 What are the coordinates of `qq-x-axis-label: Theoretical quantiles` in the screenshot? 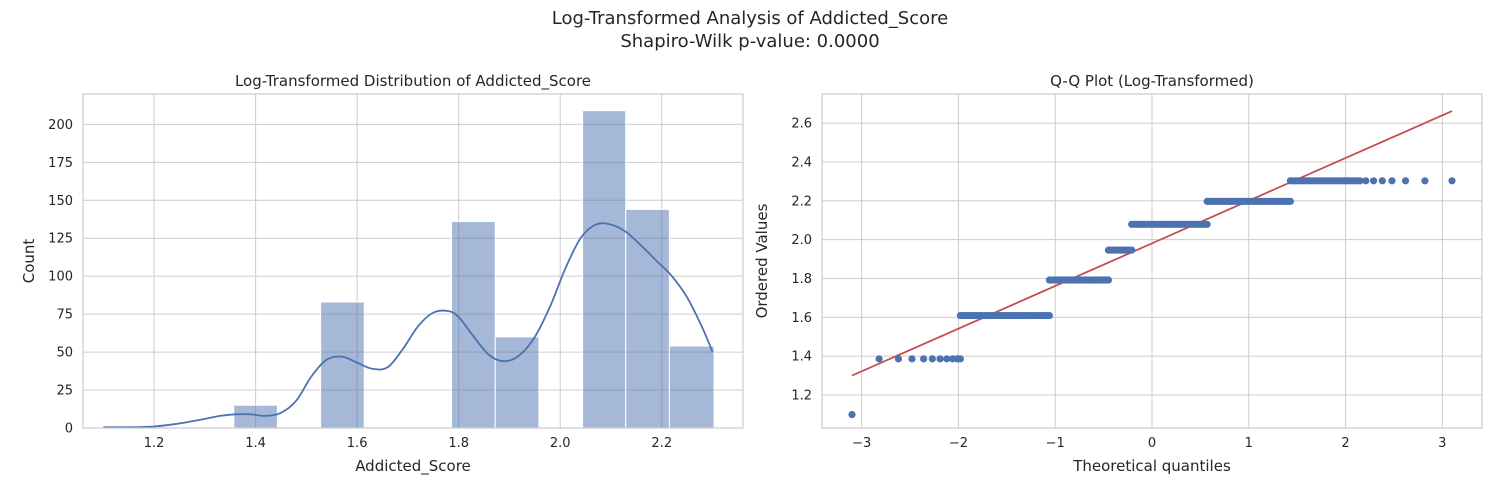 It's located at (1151, 466).